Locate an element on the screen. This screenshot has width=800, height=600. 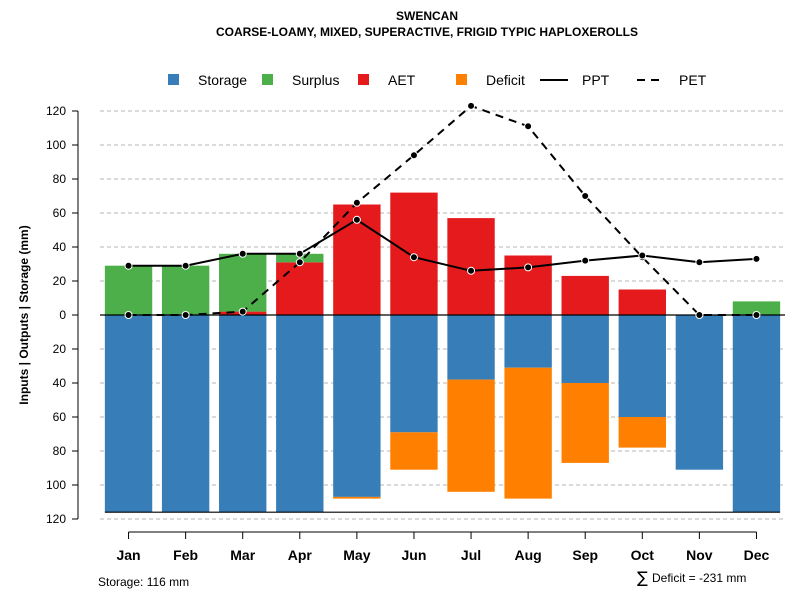
x-tick-label: Jan is located at coordinates (128, 555).